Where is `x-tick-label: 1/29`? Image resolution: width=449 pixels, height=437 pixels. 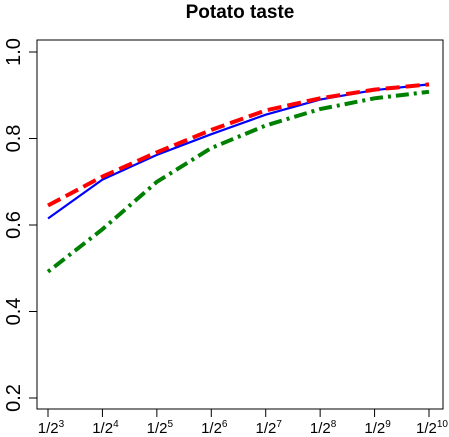
x-tick-label: 1/29 is located at coordinates (377, 428).